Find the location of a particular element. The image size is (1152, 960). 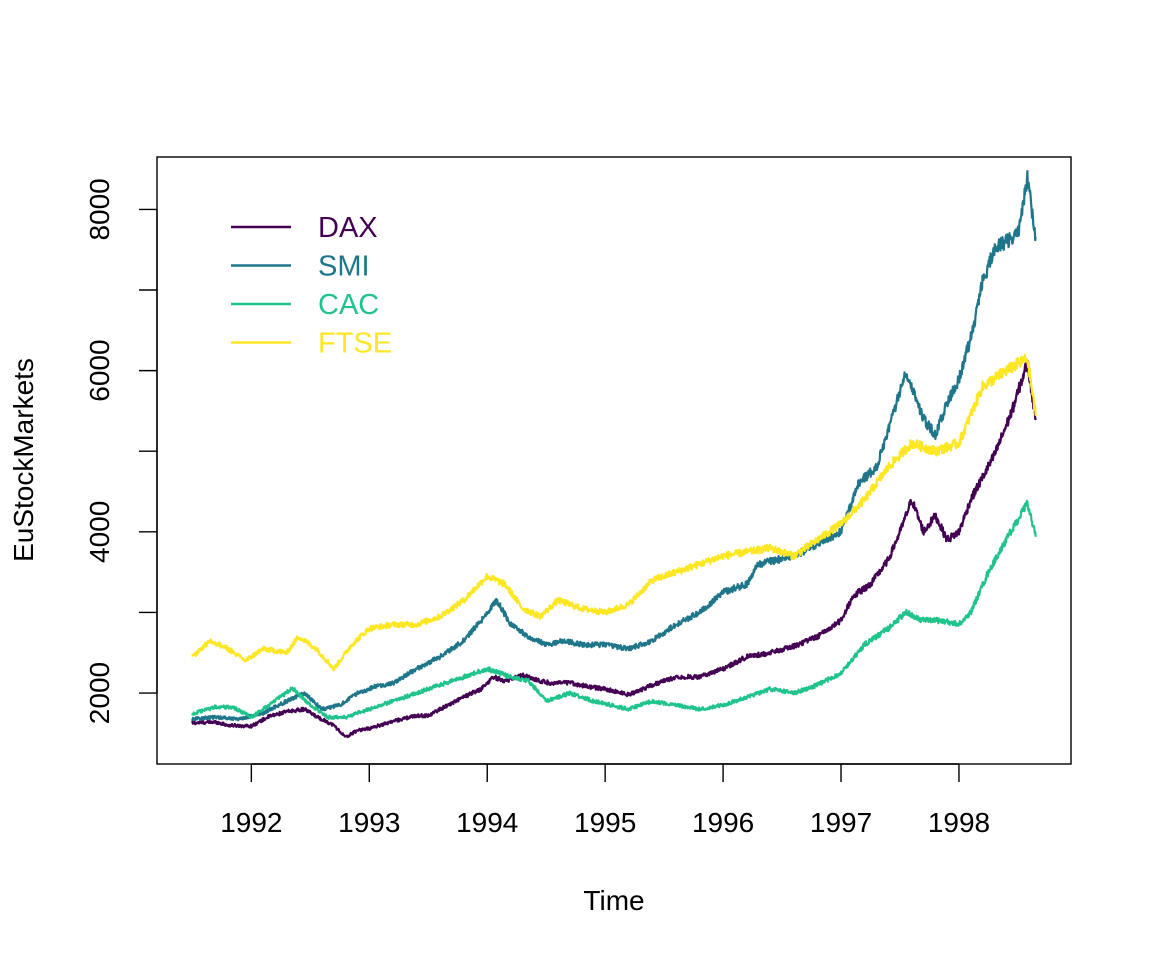

legend-label-dax: DAX is located at coordinates (348, 228).